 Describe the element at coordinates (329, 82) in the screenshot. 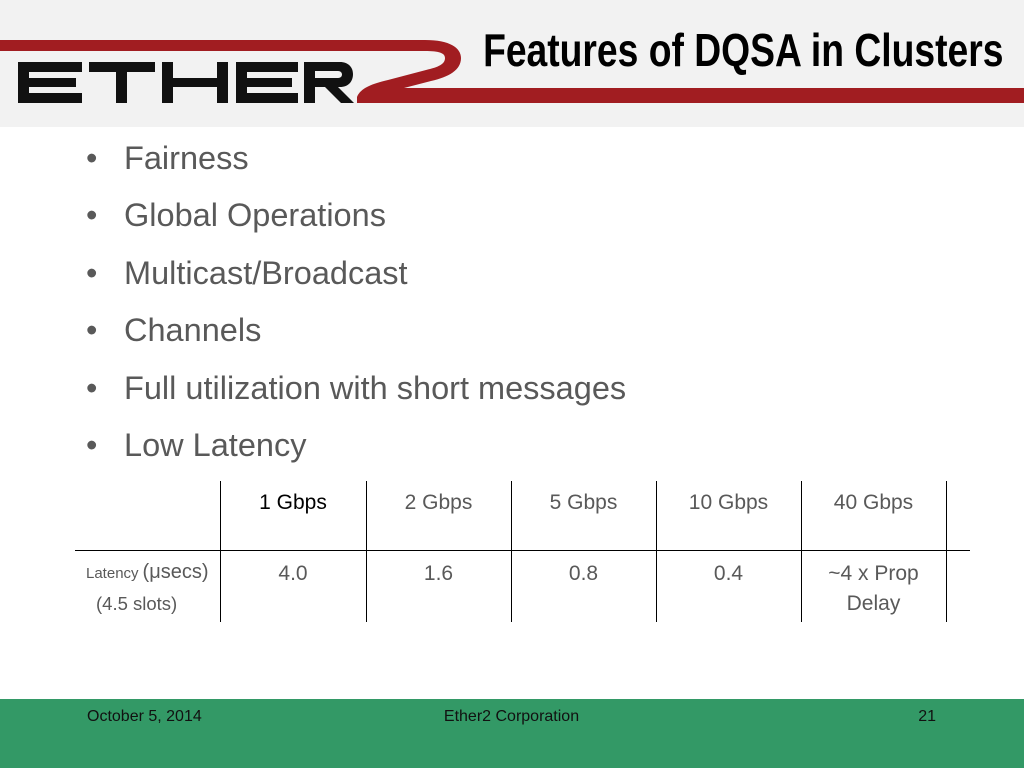

I see `logo-letter-r` at that location.